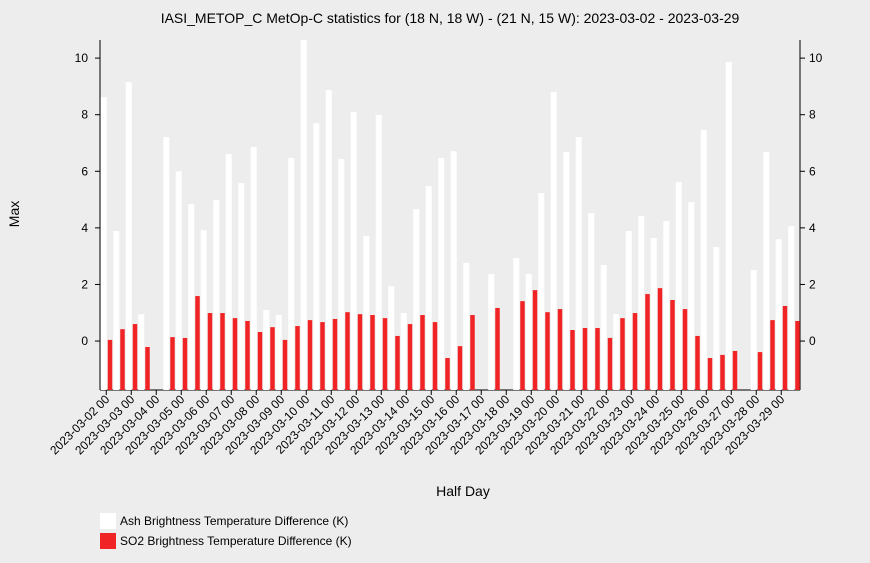 The image size is (870, 563). I want to click on y-tick-label: 0, so click(84, 341).